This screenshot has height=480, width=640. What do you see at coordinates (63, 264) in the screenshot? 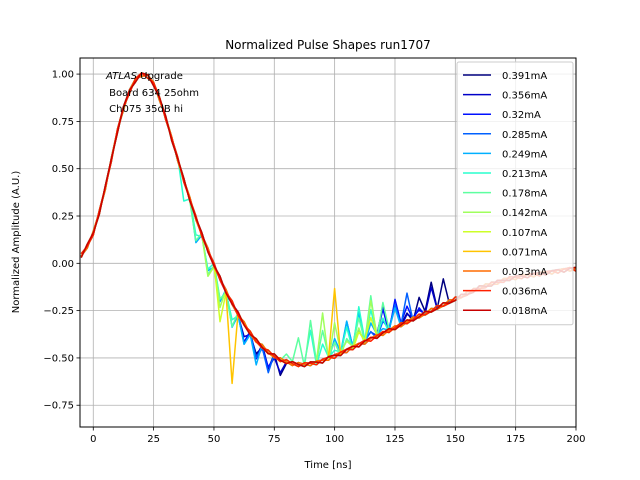
I see `y-tick-label: 0.00` at bounding box center [63, 264].